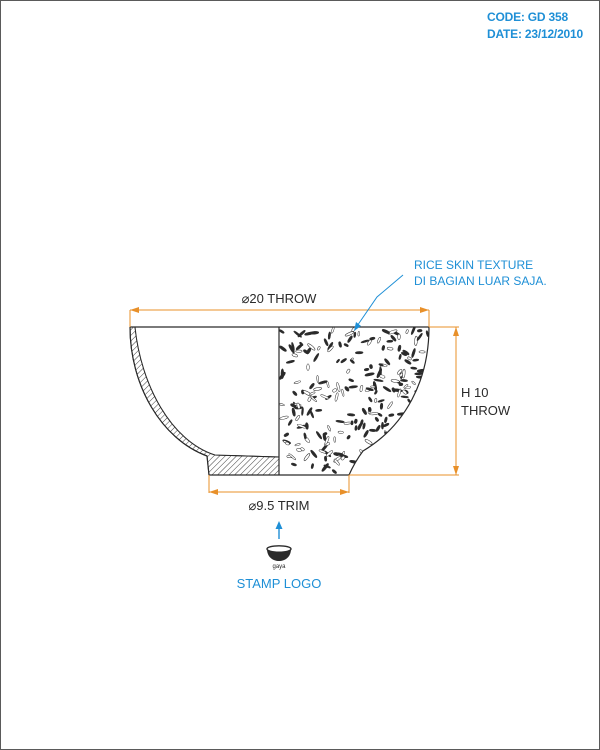  I want to click on texture-note-line1: RICE SKIN TEXTURE, so click(473, 265).